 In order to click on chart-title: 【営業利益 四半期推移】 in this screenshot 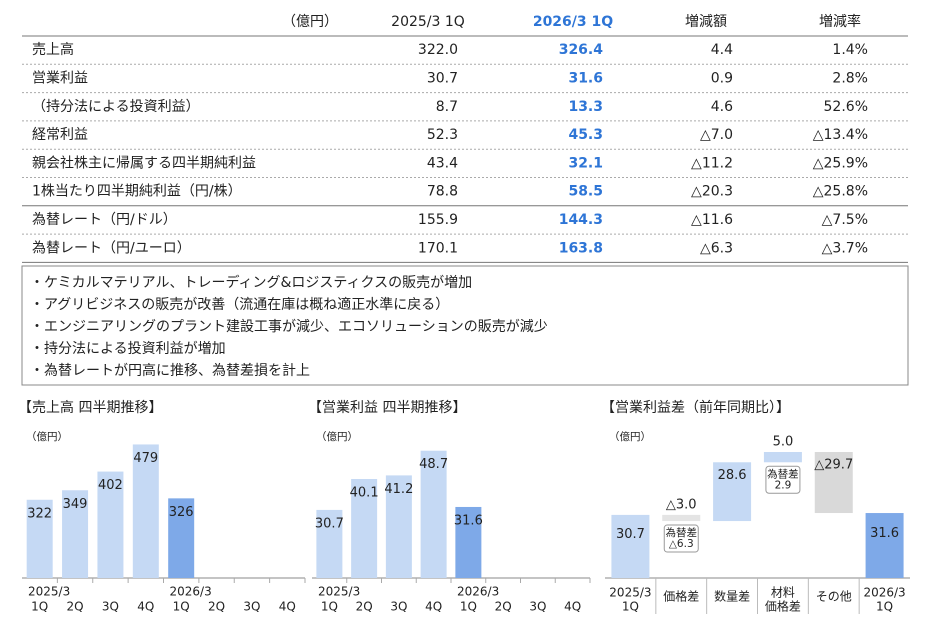, I will do `click(387, 408)`.